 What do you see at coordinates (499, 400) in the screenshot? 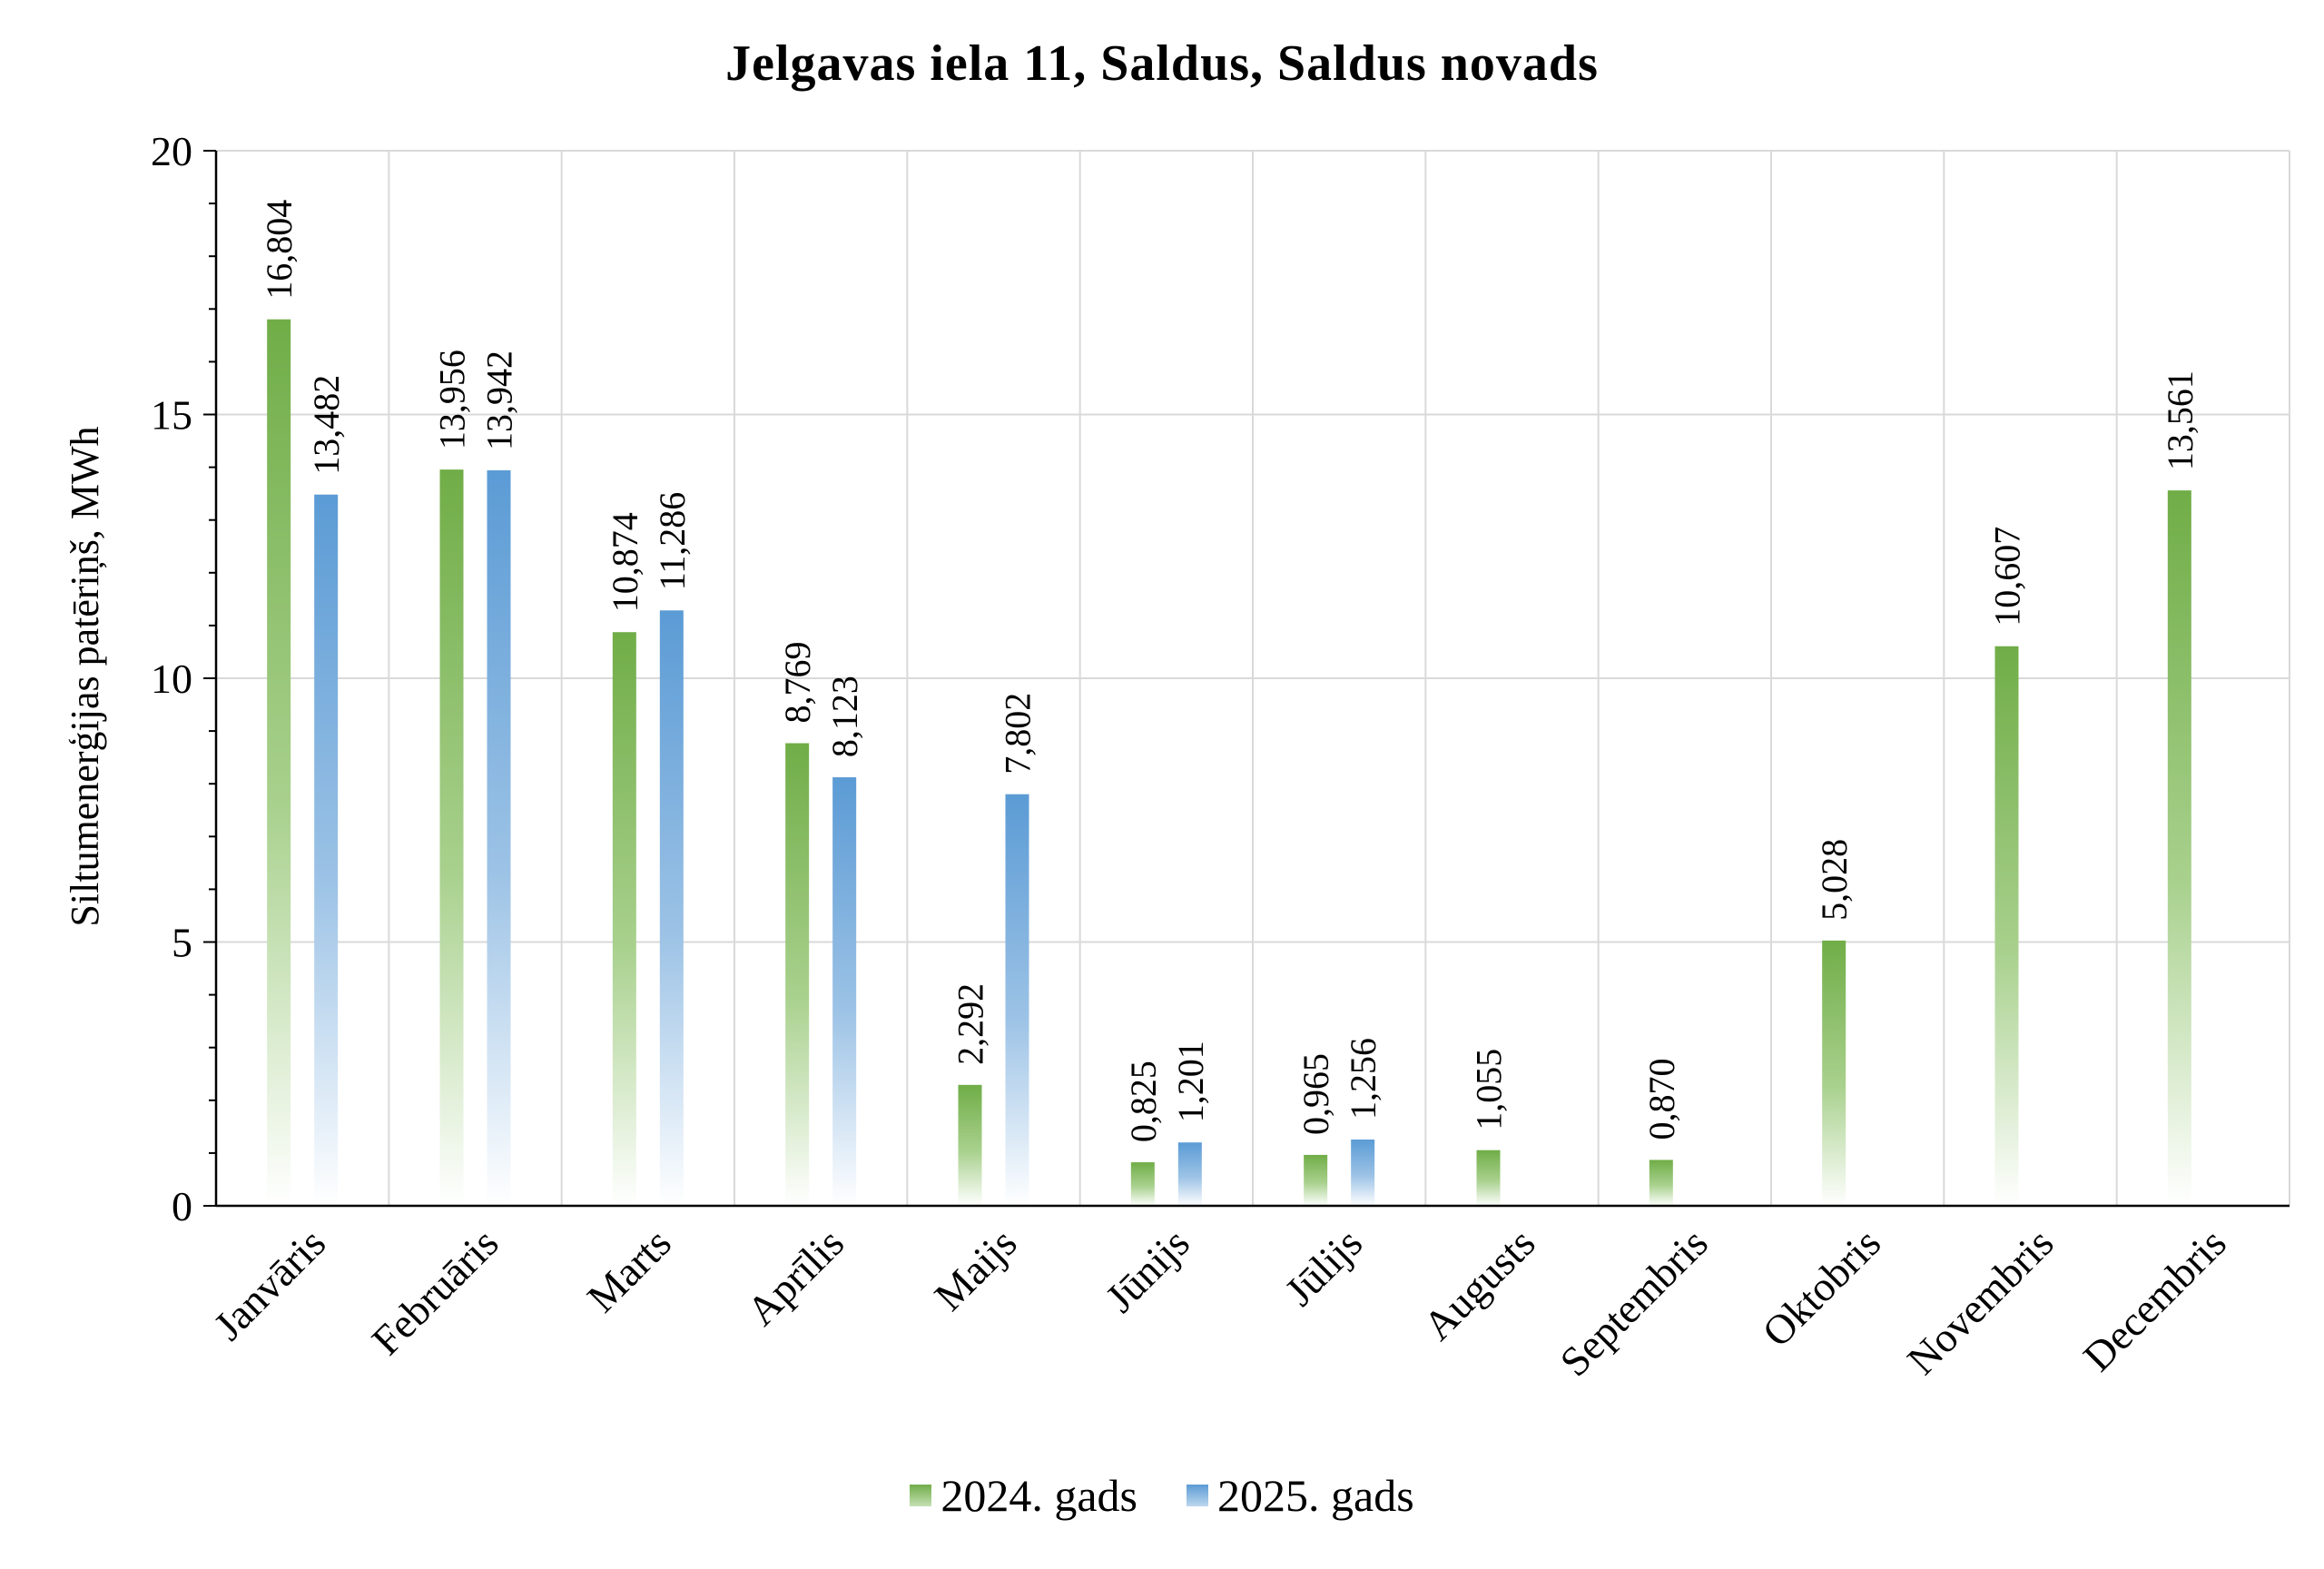
I see `data-label: 13,942` at bounding box center [499, 400].